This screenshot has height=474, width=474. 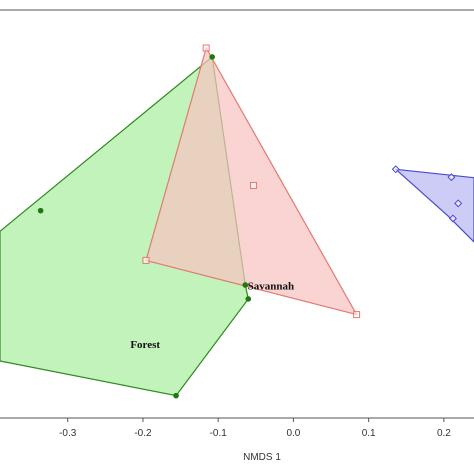 I want to click on x-tick-label: 0.1, so click(x=369, y=433).